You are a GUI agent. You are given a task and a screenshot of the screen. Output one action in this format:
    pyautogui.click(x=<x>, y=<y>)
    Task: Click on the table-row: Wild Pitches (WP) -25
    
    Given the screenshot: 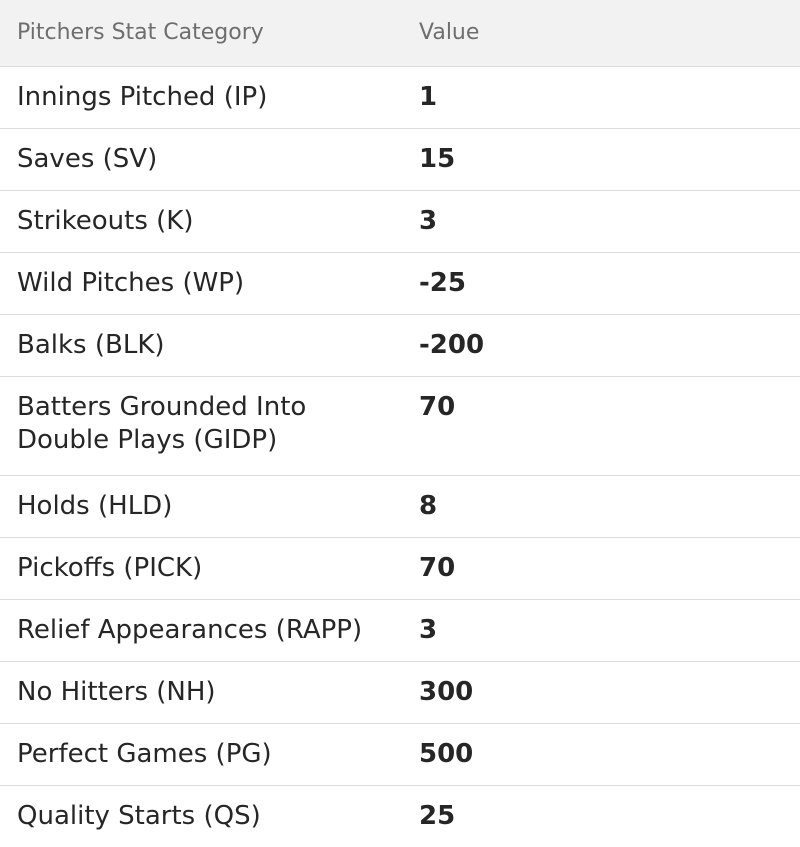 What is the action you would take?
    pyautogui.click(x=400, y=283)
    